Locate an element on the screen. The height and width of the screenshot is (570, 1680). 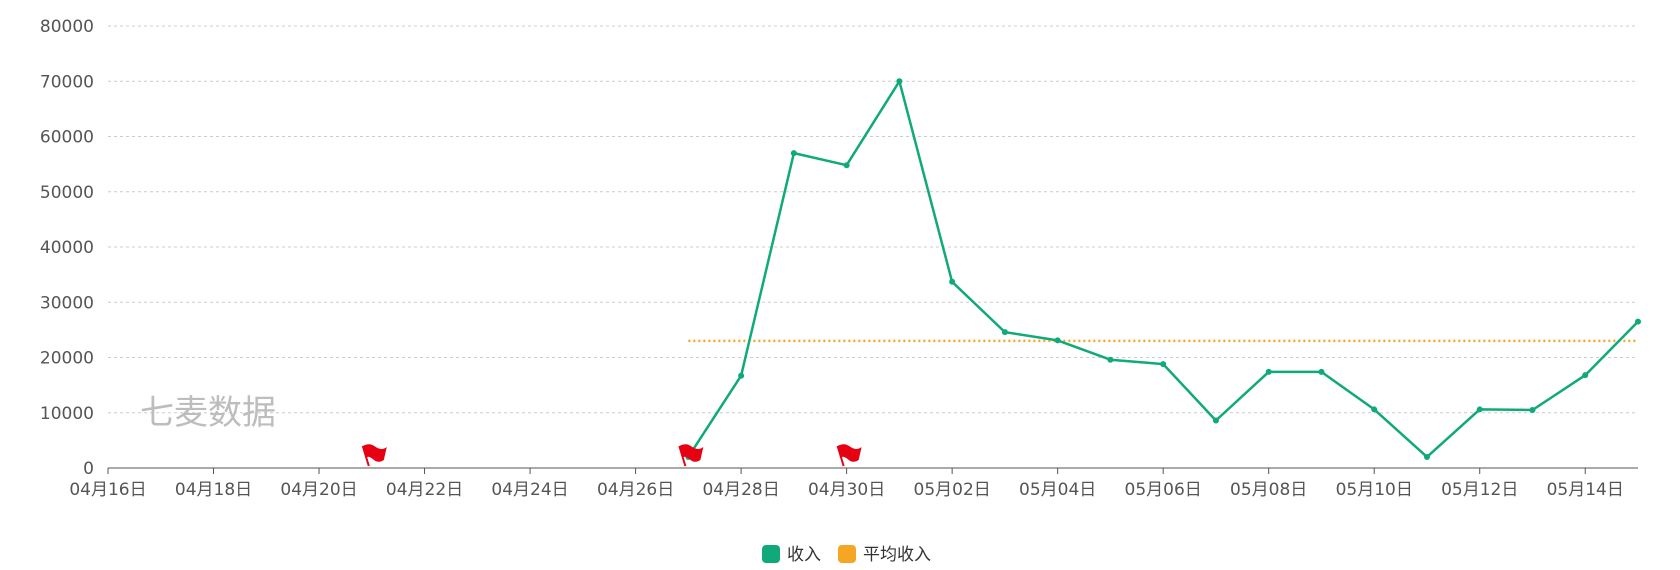
legend-label: 收入 is located at coordinates (804, 555).